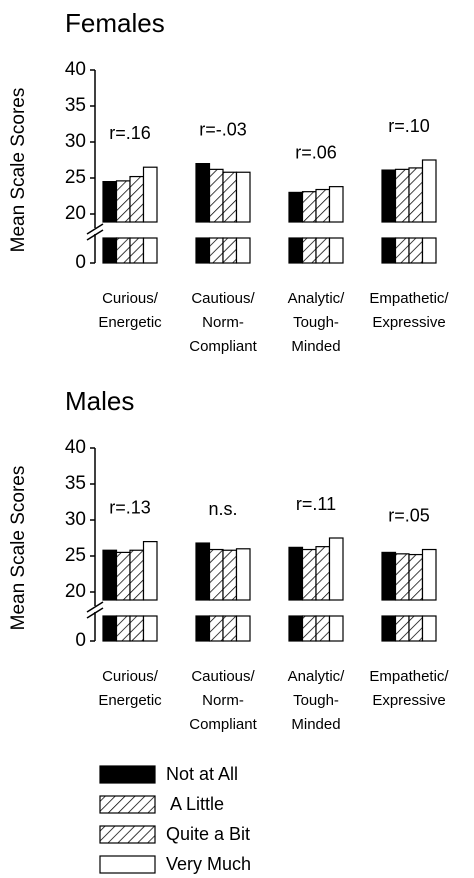 This screenshot has height=878, width=474. Describe the element at coordinates (130, 508) in the screenshot. I see `annotation: r=.13` at that location.